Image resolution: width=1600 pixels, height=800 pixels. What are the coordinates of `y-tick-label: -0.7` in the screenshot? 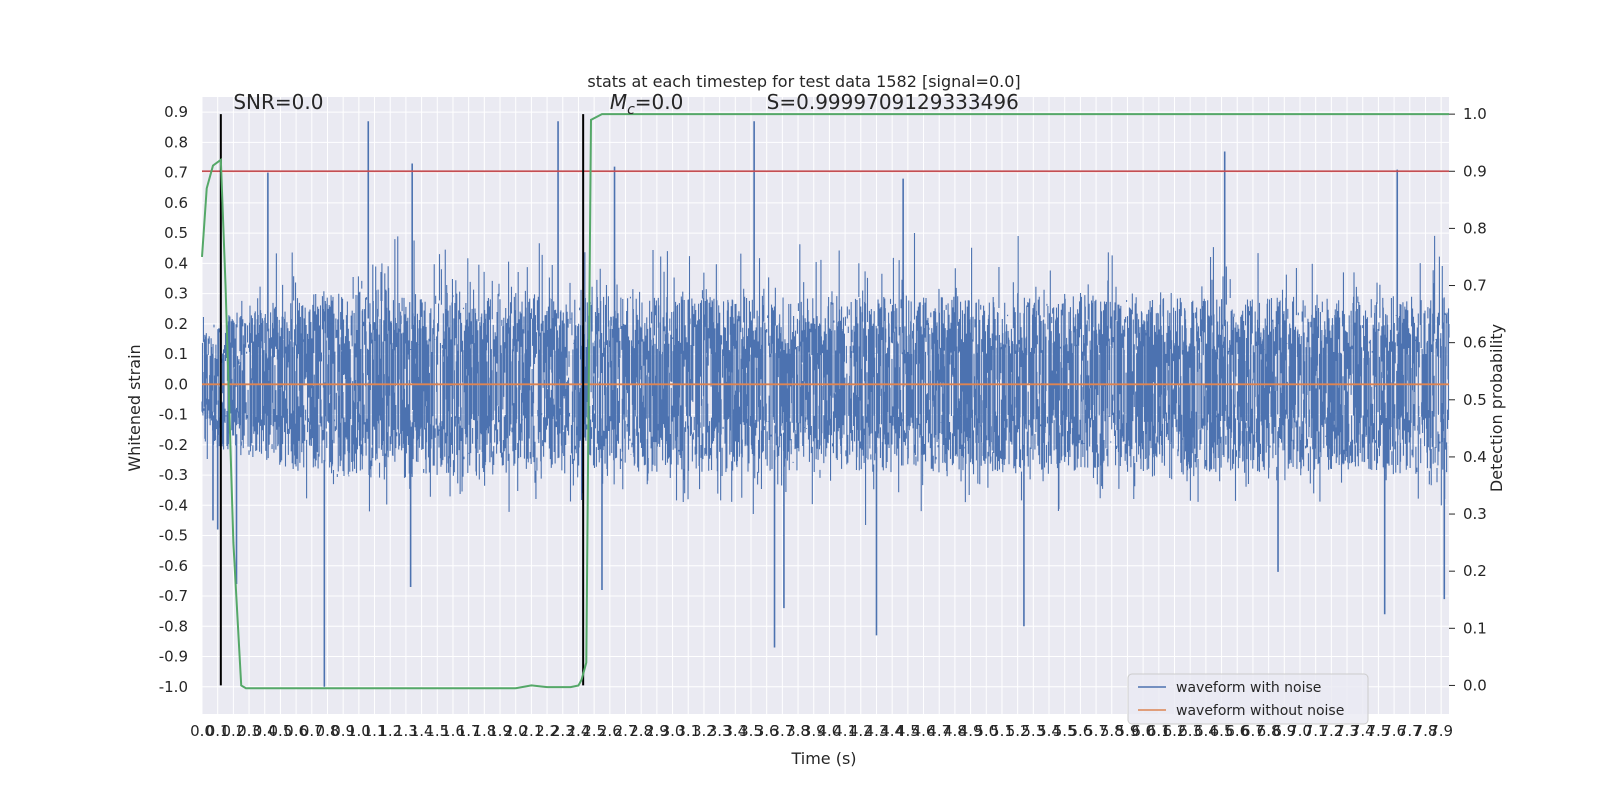 It's located at (173, 596).